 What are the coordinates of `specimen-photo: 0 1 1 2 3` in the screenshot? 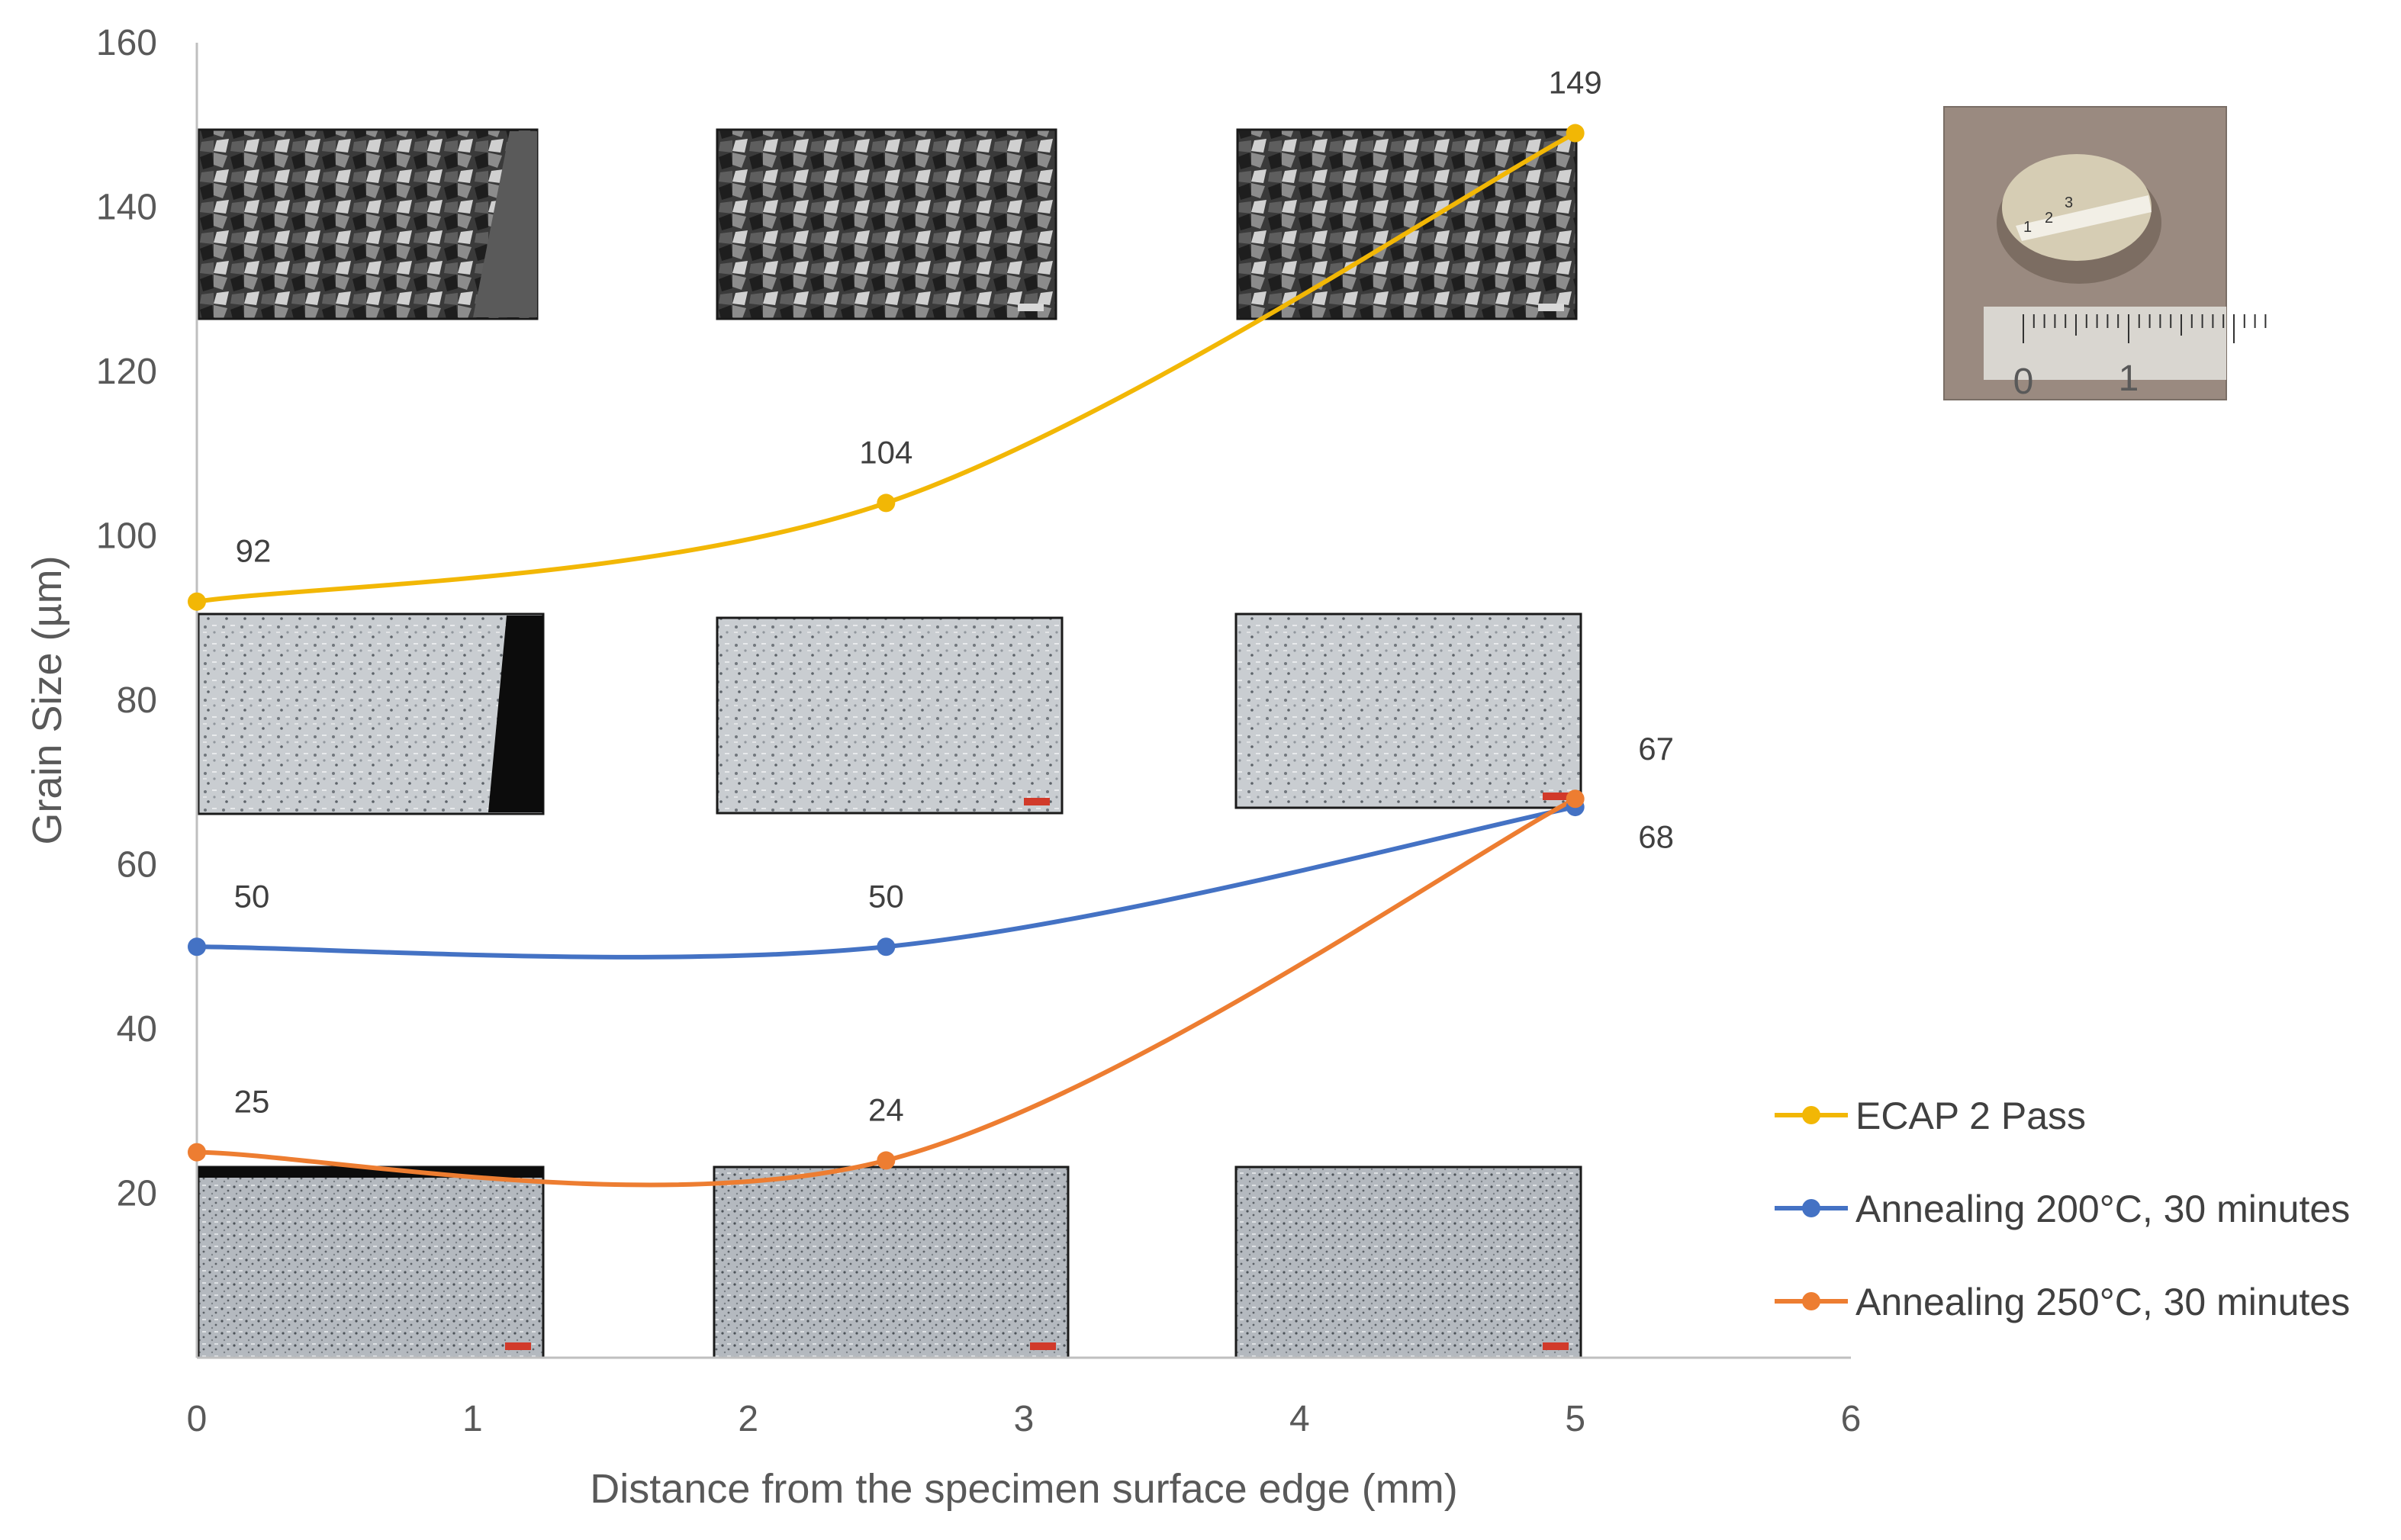 It's located at (2105, 254).